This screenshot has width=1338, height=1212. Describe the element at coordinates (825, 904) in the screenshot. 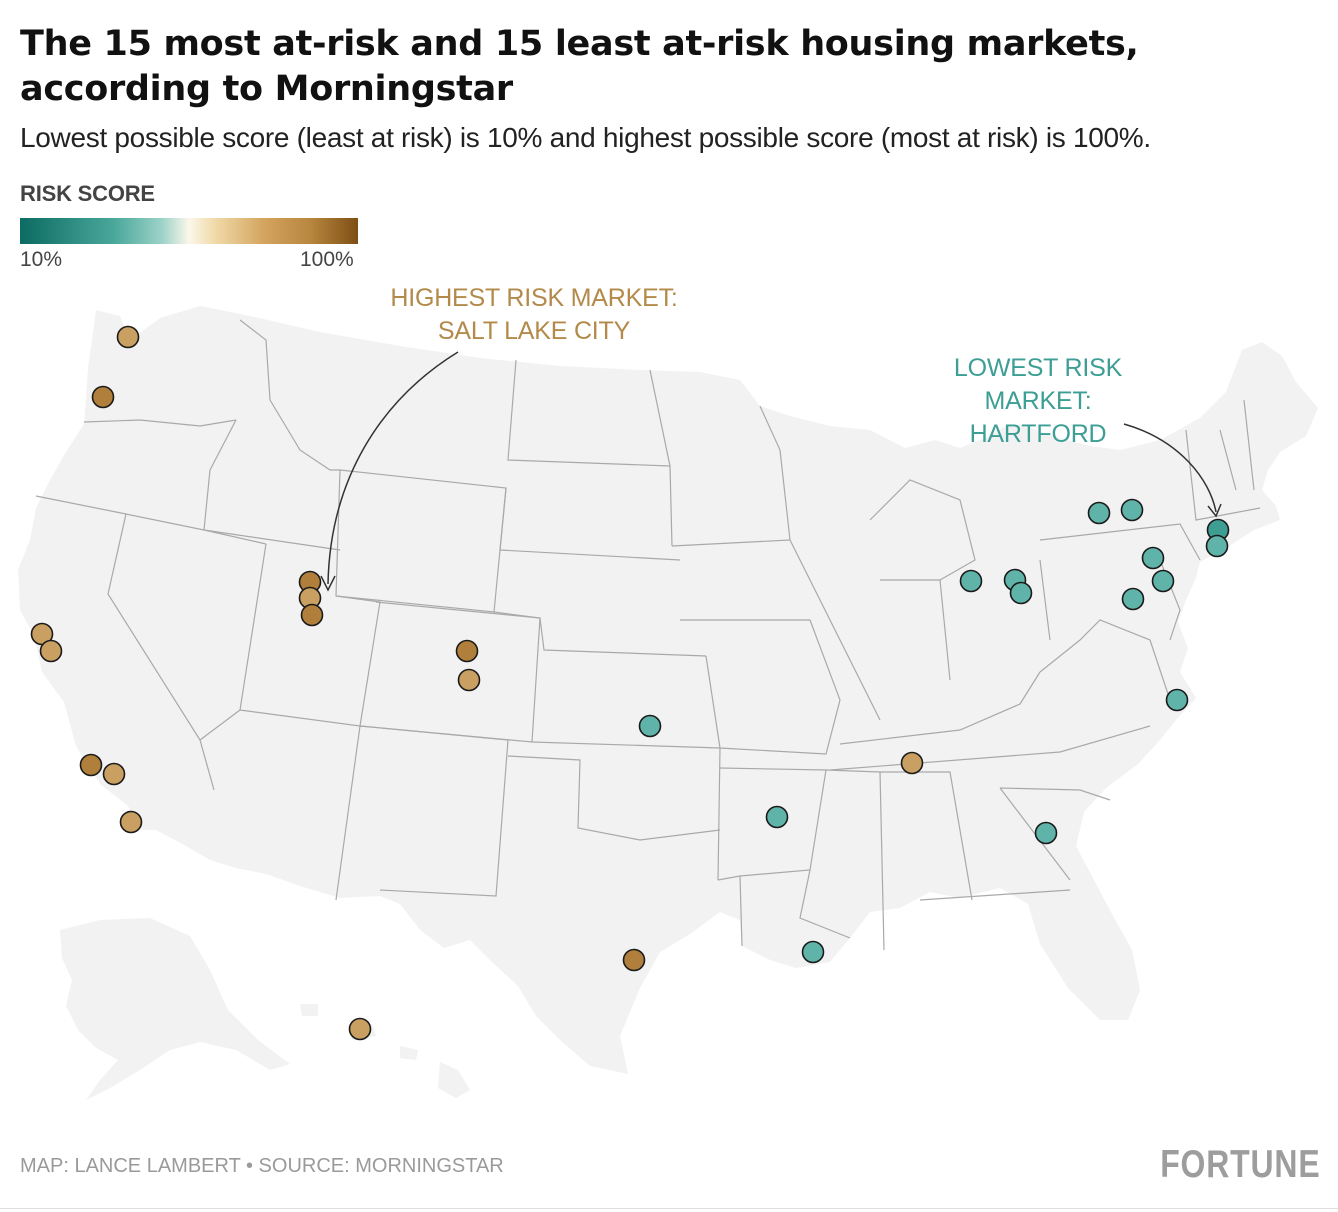

I see `la-ms-border` at that location.